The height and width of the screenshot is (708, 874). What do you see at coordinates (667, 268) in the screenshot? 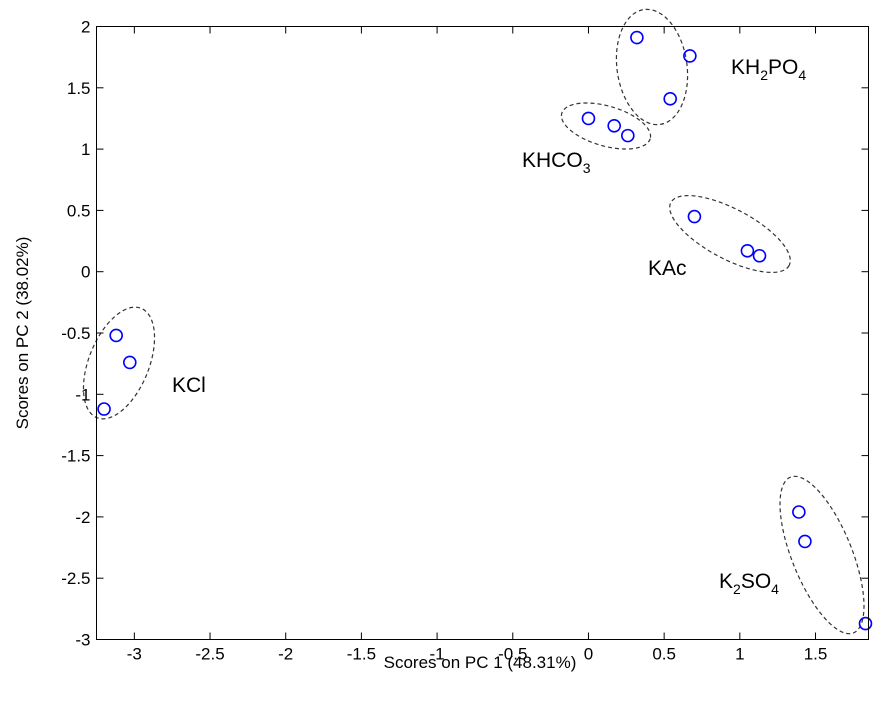
I see `cluster-label: KAc` at bounding box center [667, 268].